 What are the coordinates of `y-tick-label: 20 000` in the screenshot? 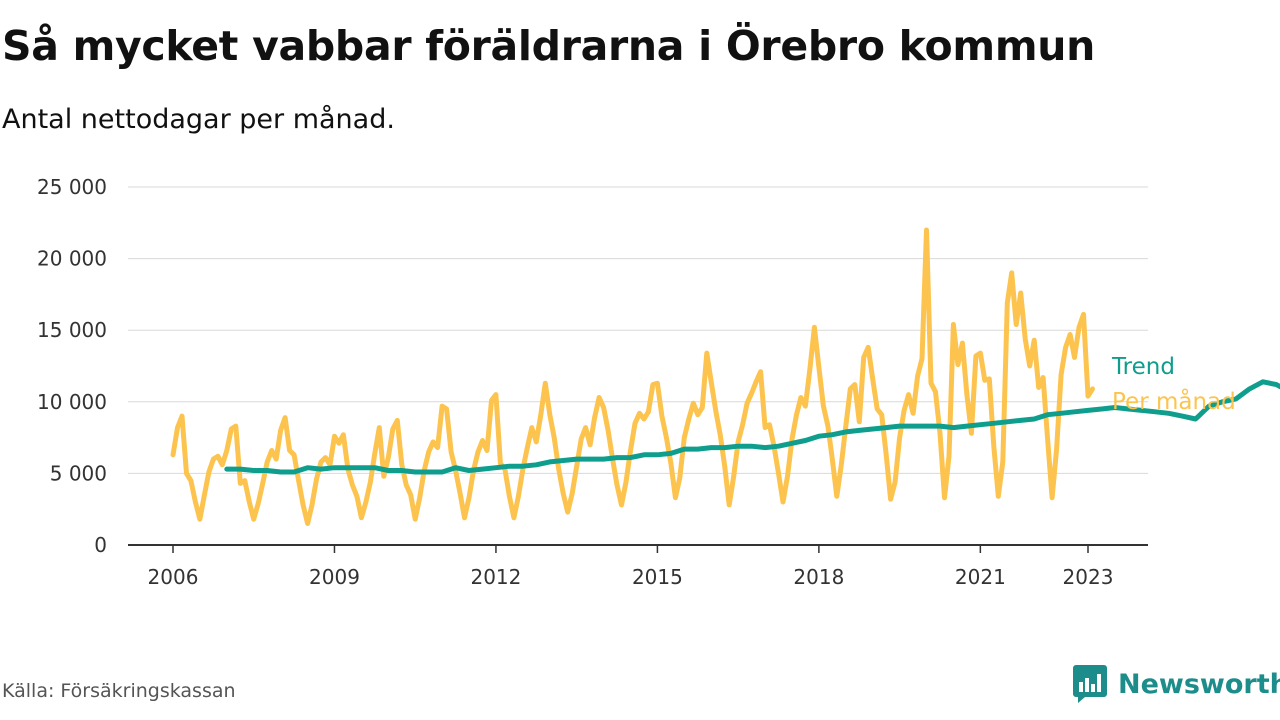 It's located at (72, 259).